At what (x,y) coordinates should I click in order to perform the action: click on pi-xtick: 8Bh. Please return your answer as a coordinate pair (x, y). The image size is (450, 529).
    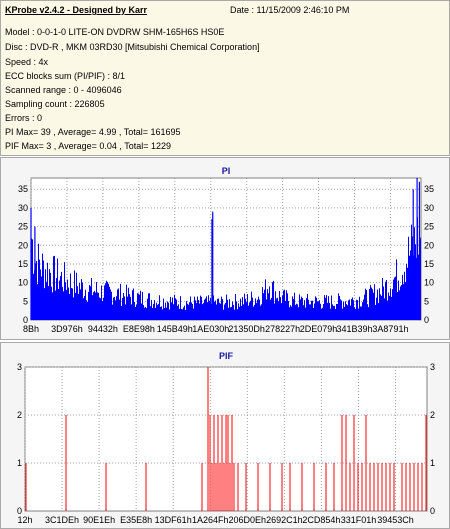
    Looking at the image, I should click on (31, 329).